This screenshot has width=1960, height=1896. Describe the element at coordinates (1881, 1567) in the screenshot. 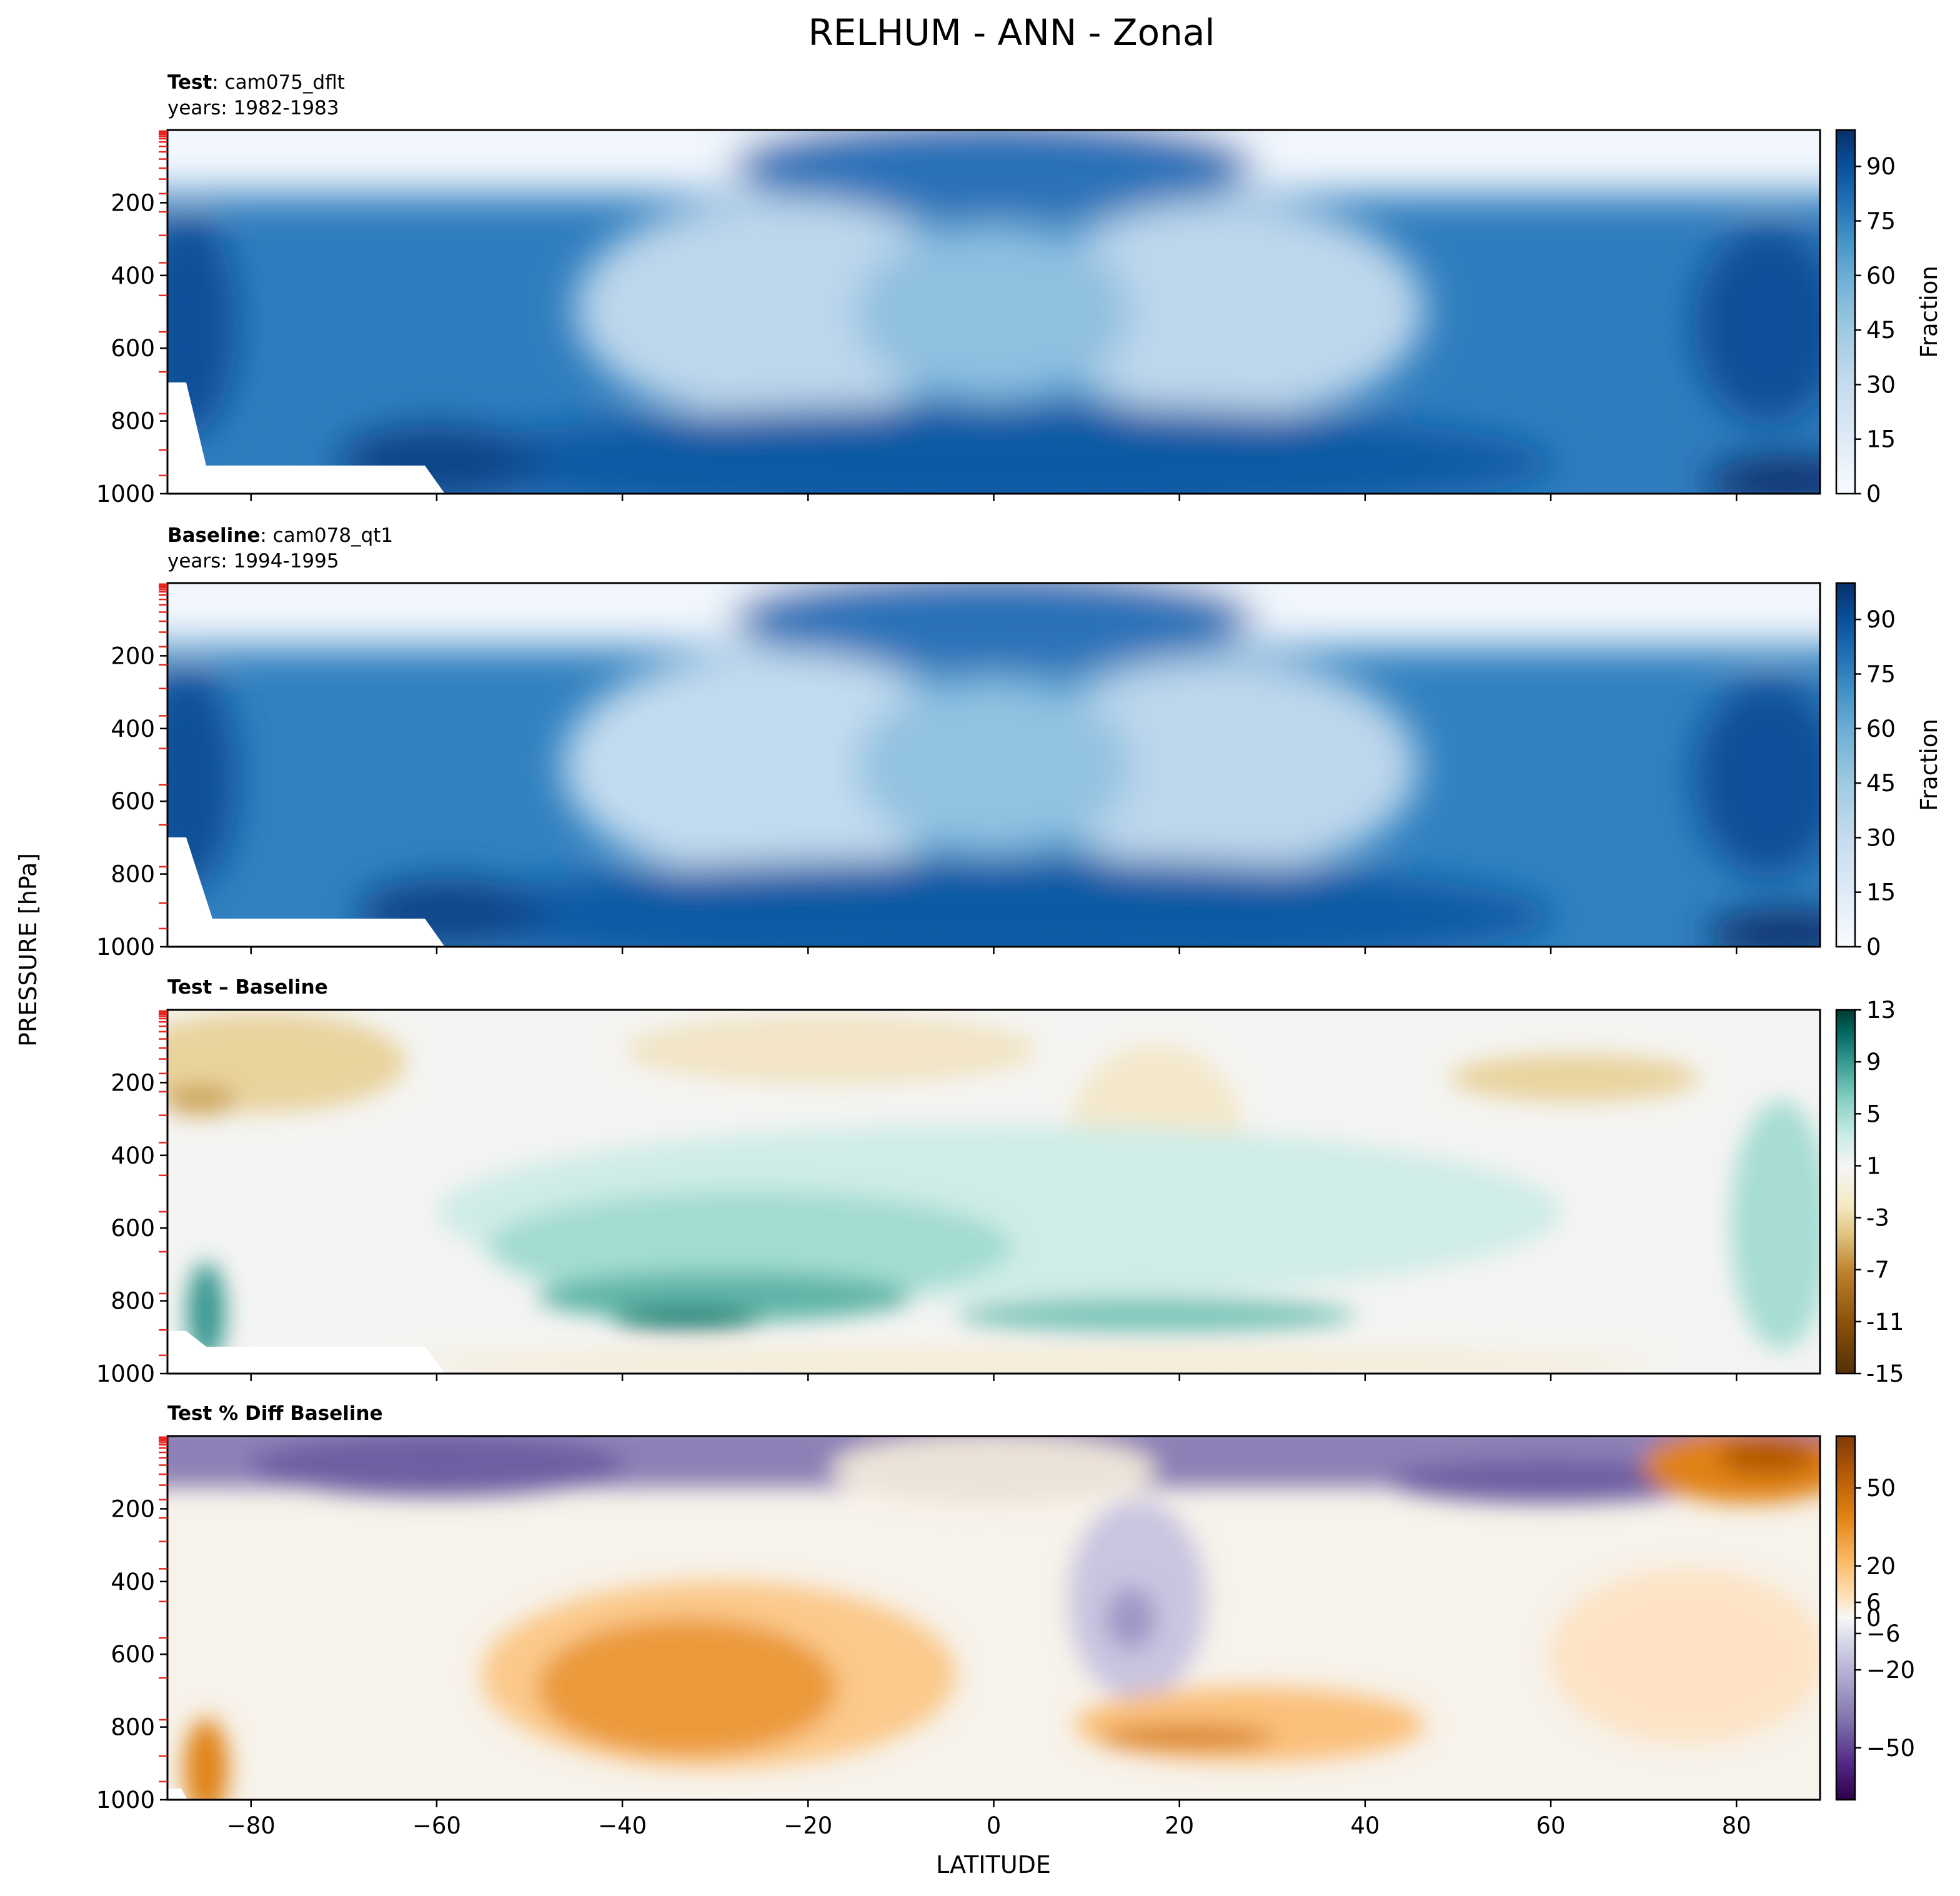

I see `colorbar-tick-label: 20` at that location.